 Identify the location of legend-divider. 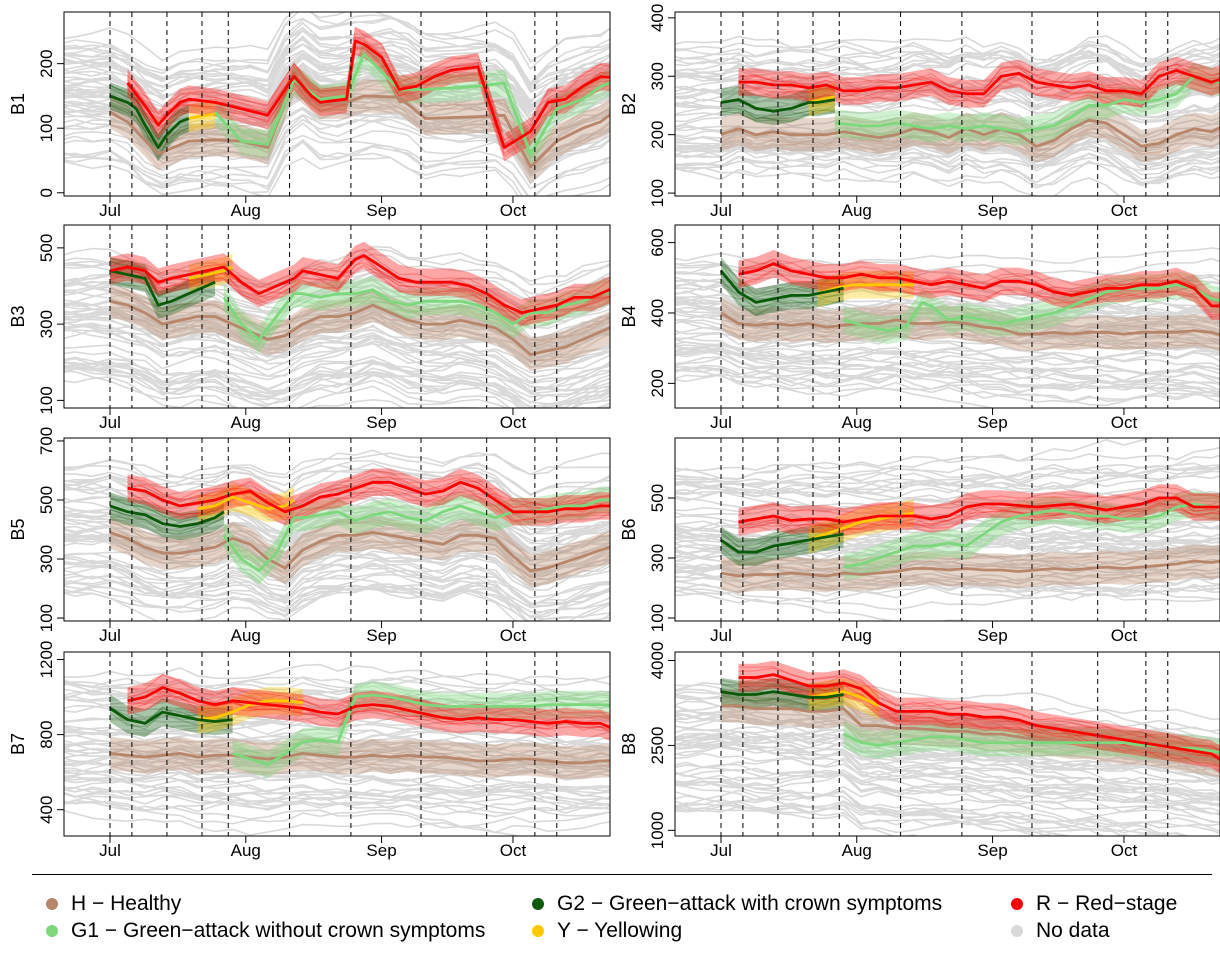
(622, 874).